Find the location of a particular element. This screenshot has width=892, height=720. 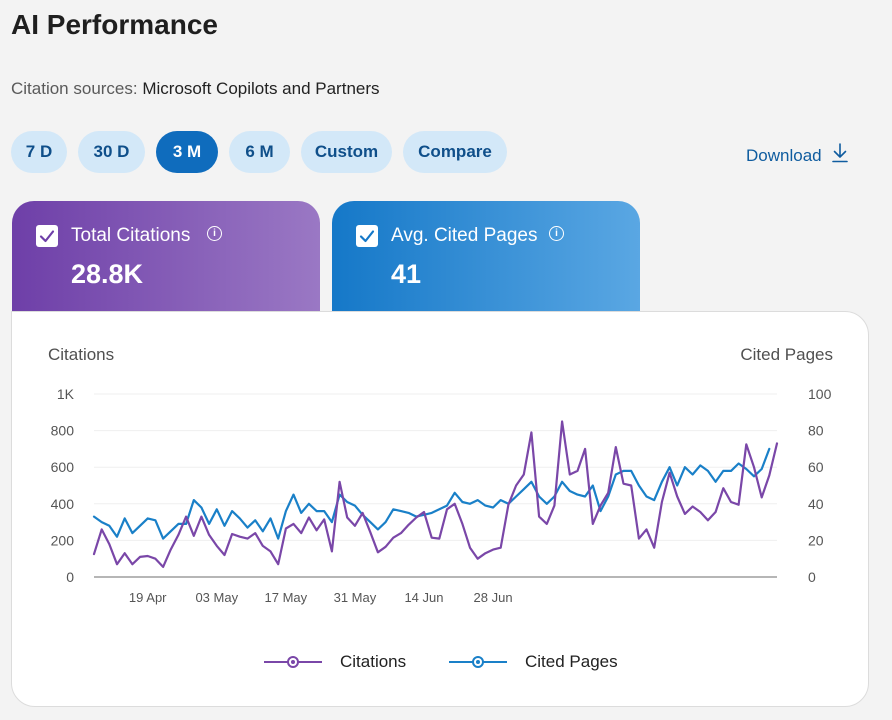

citation-sources-label: Citation sources: is located at coordinates (74, 88).